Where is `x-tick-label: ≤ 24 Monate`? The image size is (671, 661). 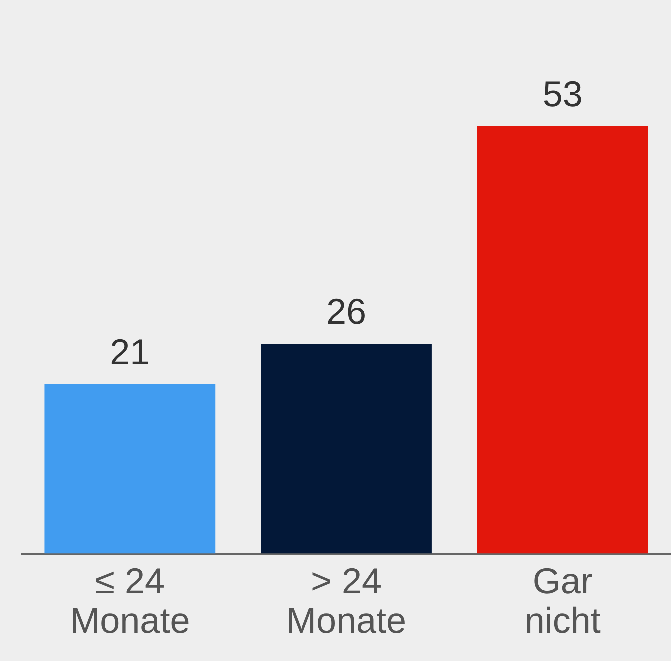
x-tick-label: ≤ 24 Monate is located at coordinates (130, 601).